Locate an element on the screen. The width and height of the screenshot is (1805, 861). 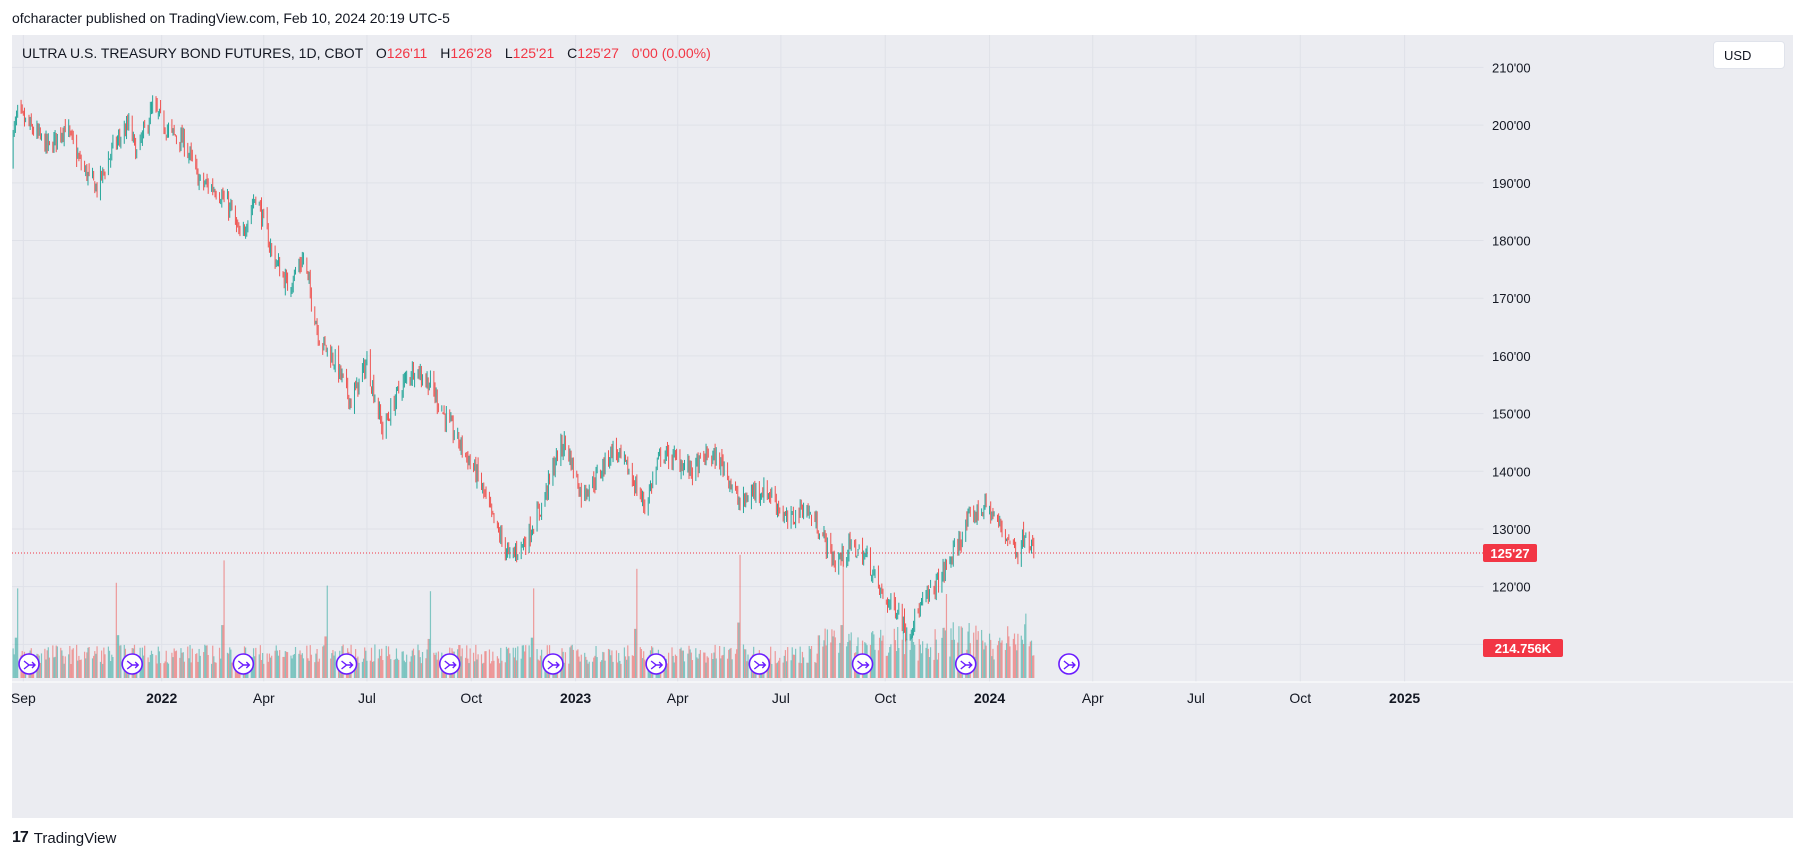
time-tick-label: 2022 is located at coordinates (161, 698).